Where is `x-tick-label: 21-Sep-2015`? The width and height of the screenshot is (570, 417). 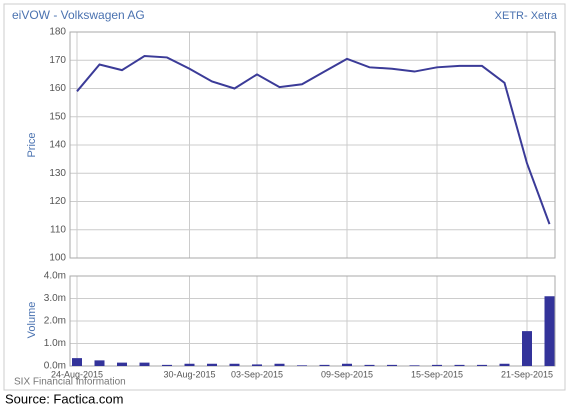 x-tick-label: 21-Sep-2015 is located at coordinates (527, 374).